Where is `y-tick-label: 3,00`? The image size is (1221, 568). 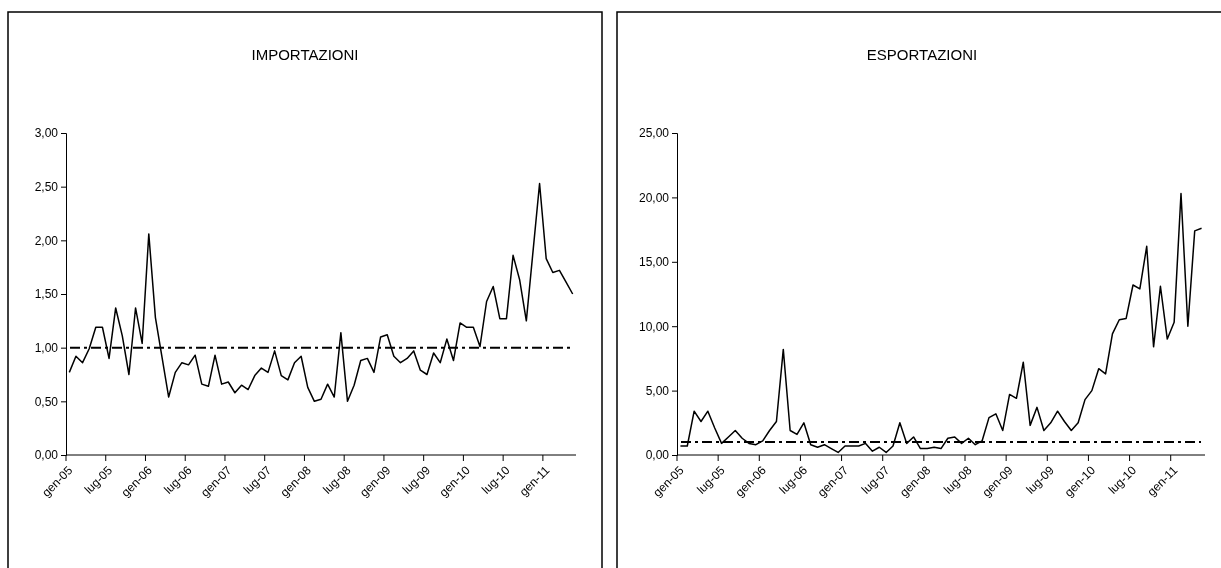 y-tick-label: 3,00 is located at coordinates (46, 133).